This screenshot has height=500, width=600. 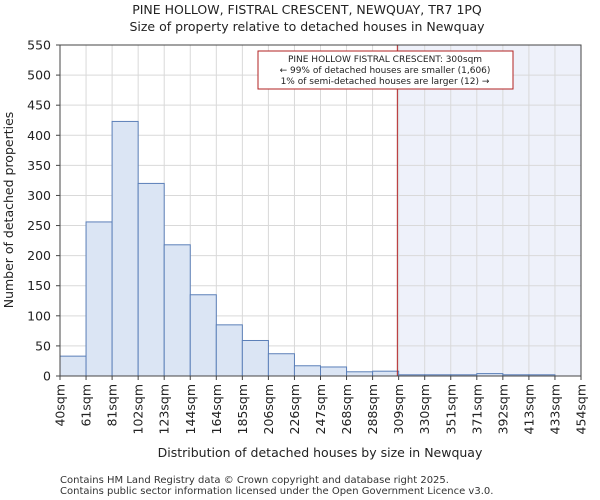 What do you see at coordinates (138, 409) in the screenshot?
I see `x-tick-label: 102sqm` at bounding box center [138, 409].